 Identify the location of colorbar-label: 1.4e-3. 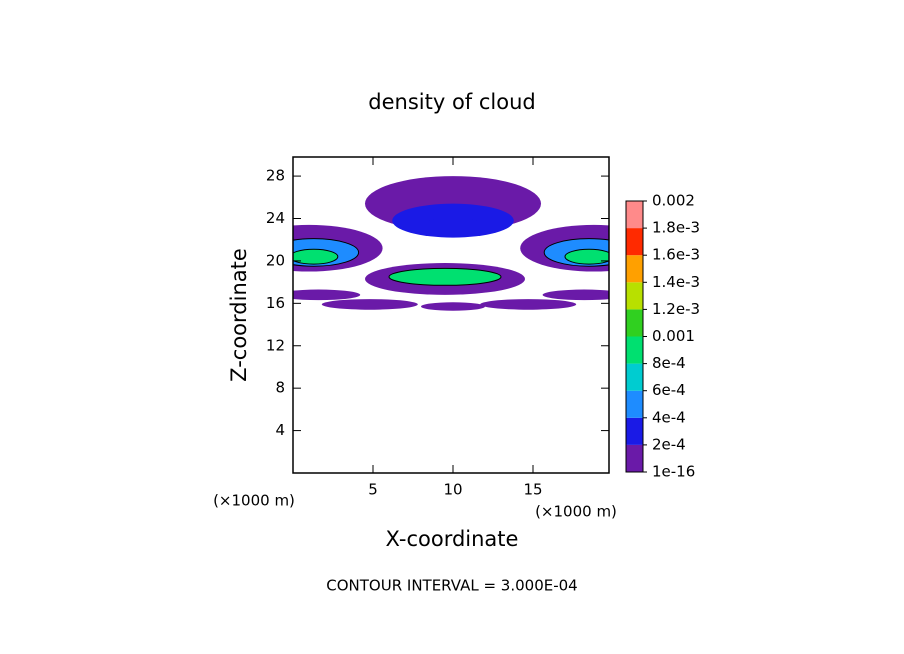
(676, 282).